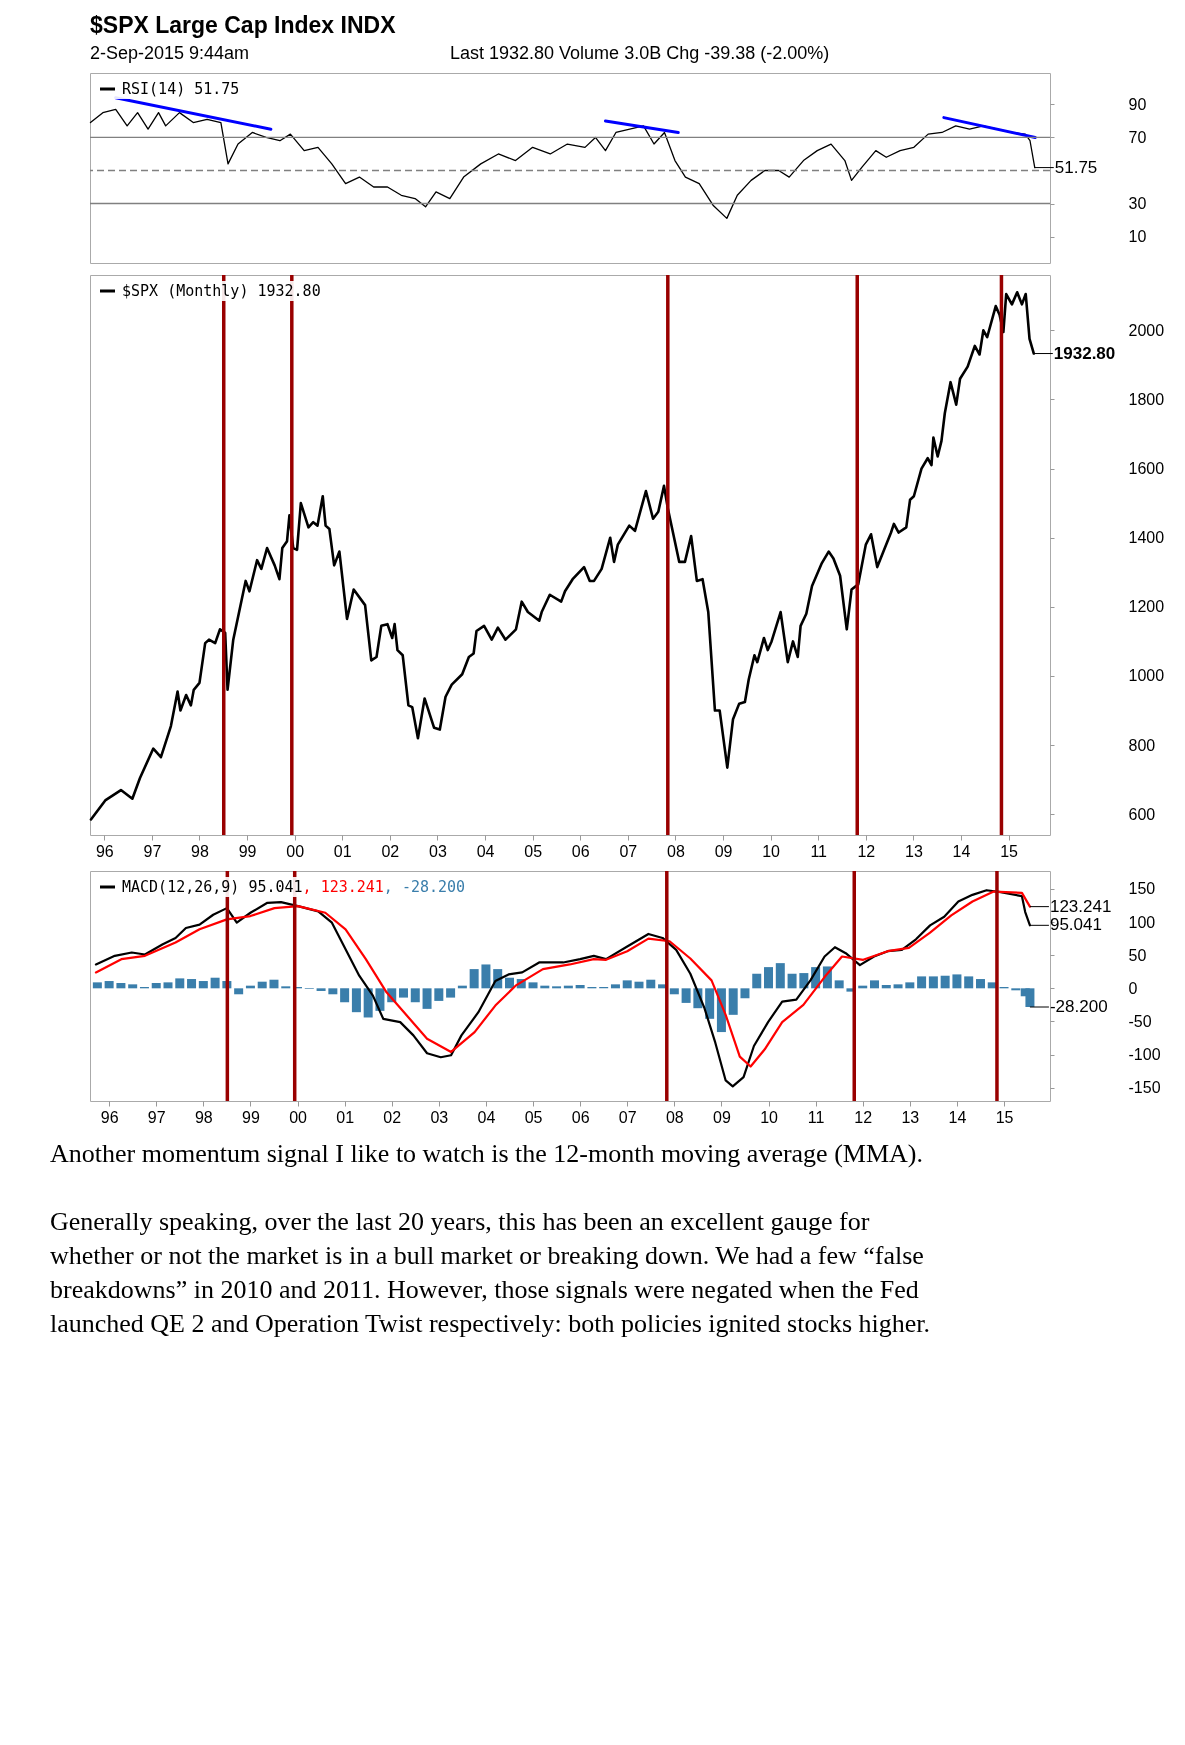  Describe the element at coordinates (221, 291) in the screenshot. I see `legend-label: $SPX (Monthly) 1932.80` at that location.